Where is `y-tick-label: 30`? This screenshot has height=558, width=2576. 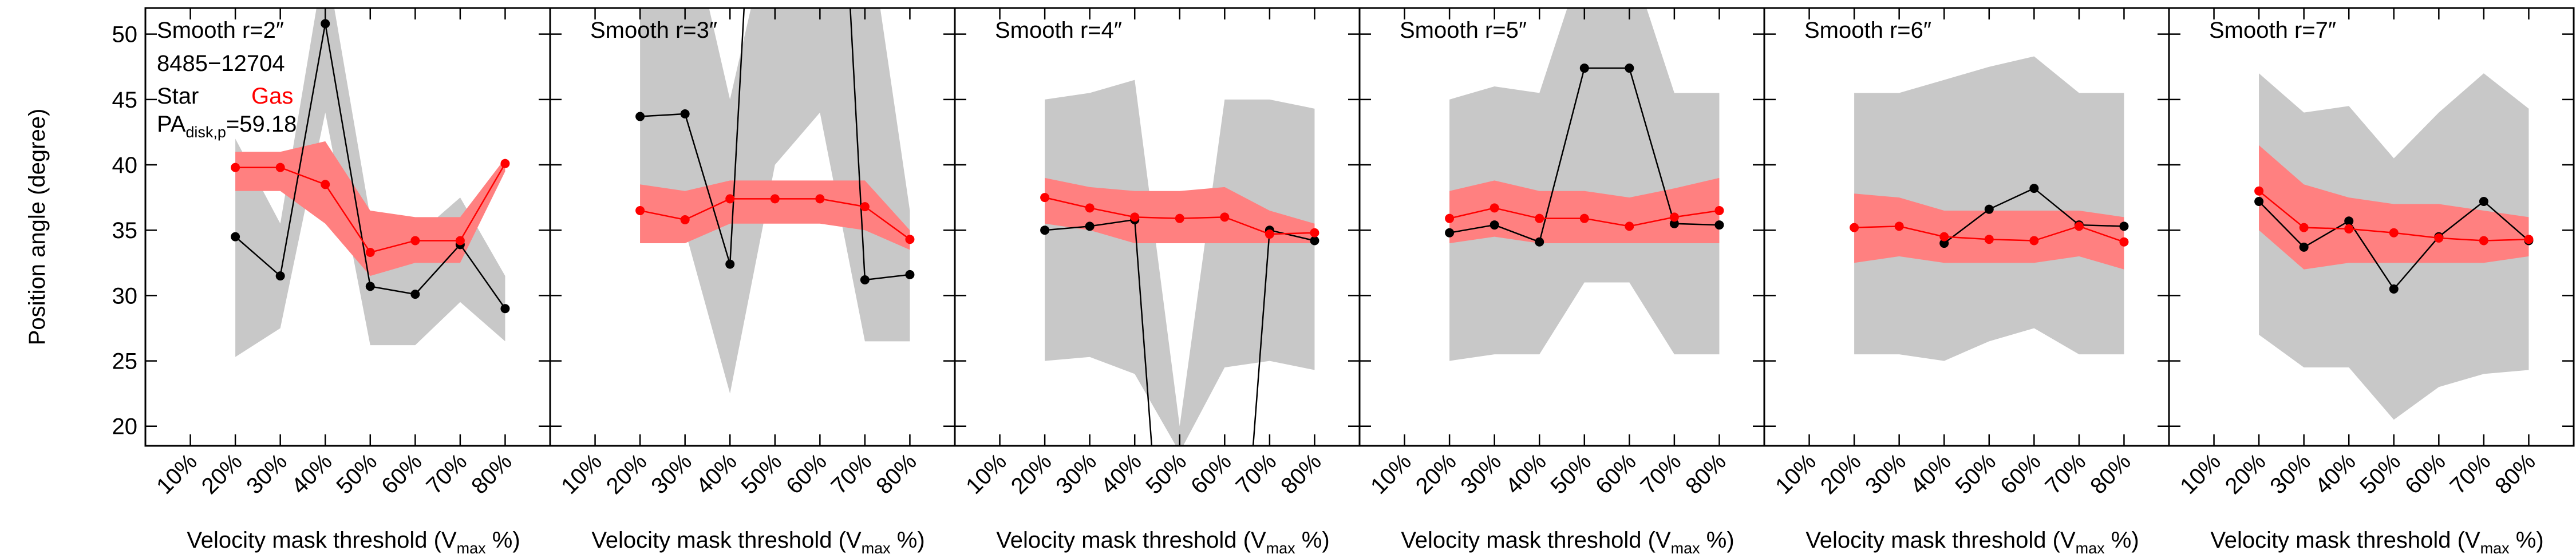 y-tick-label: 30 is located at coordinates (125, 295).